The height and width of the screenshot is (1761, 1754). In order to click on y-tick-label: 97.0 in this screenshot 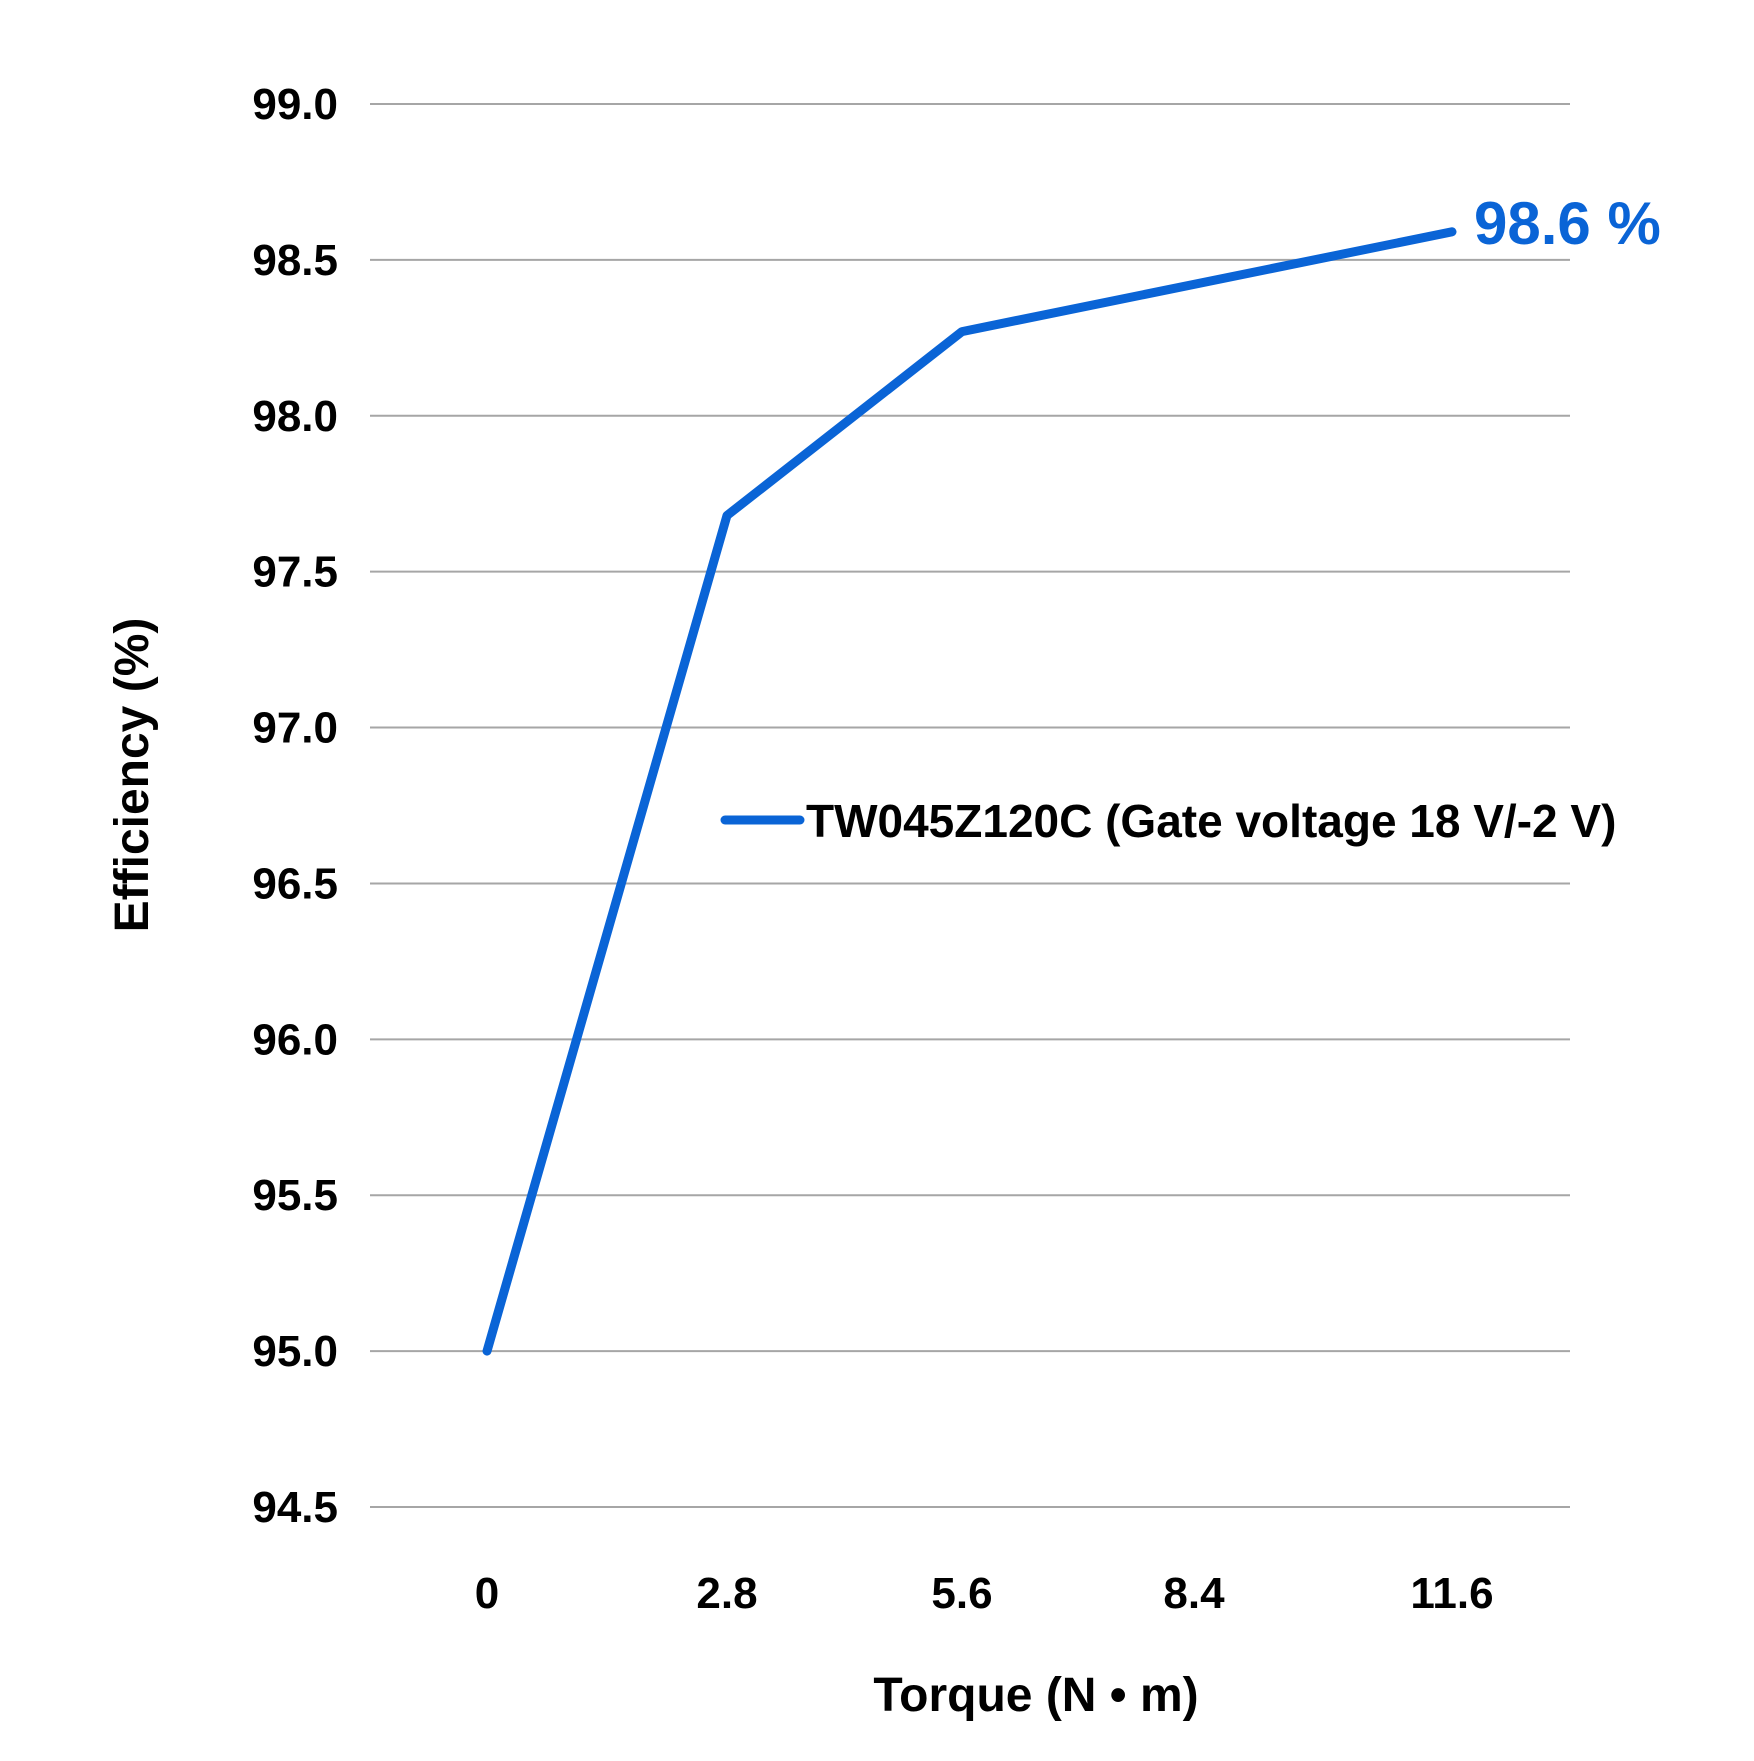, I will do `click(295, 728)`.